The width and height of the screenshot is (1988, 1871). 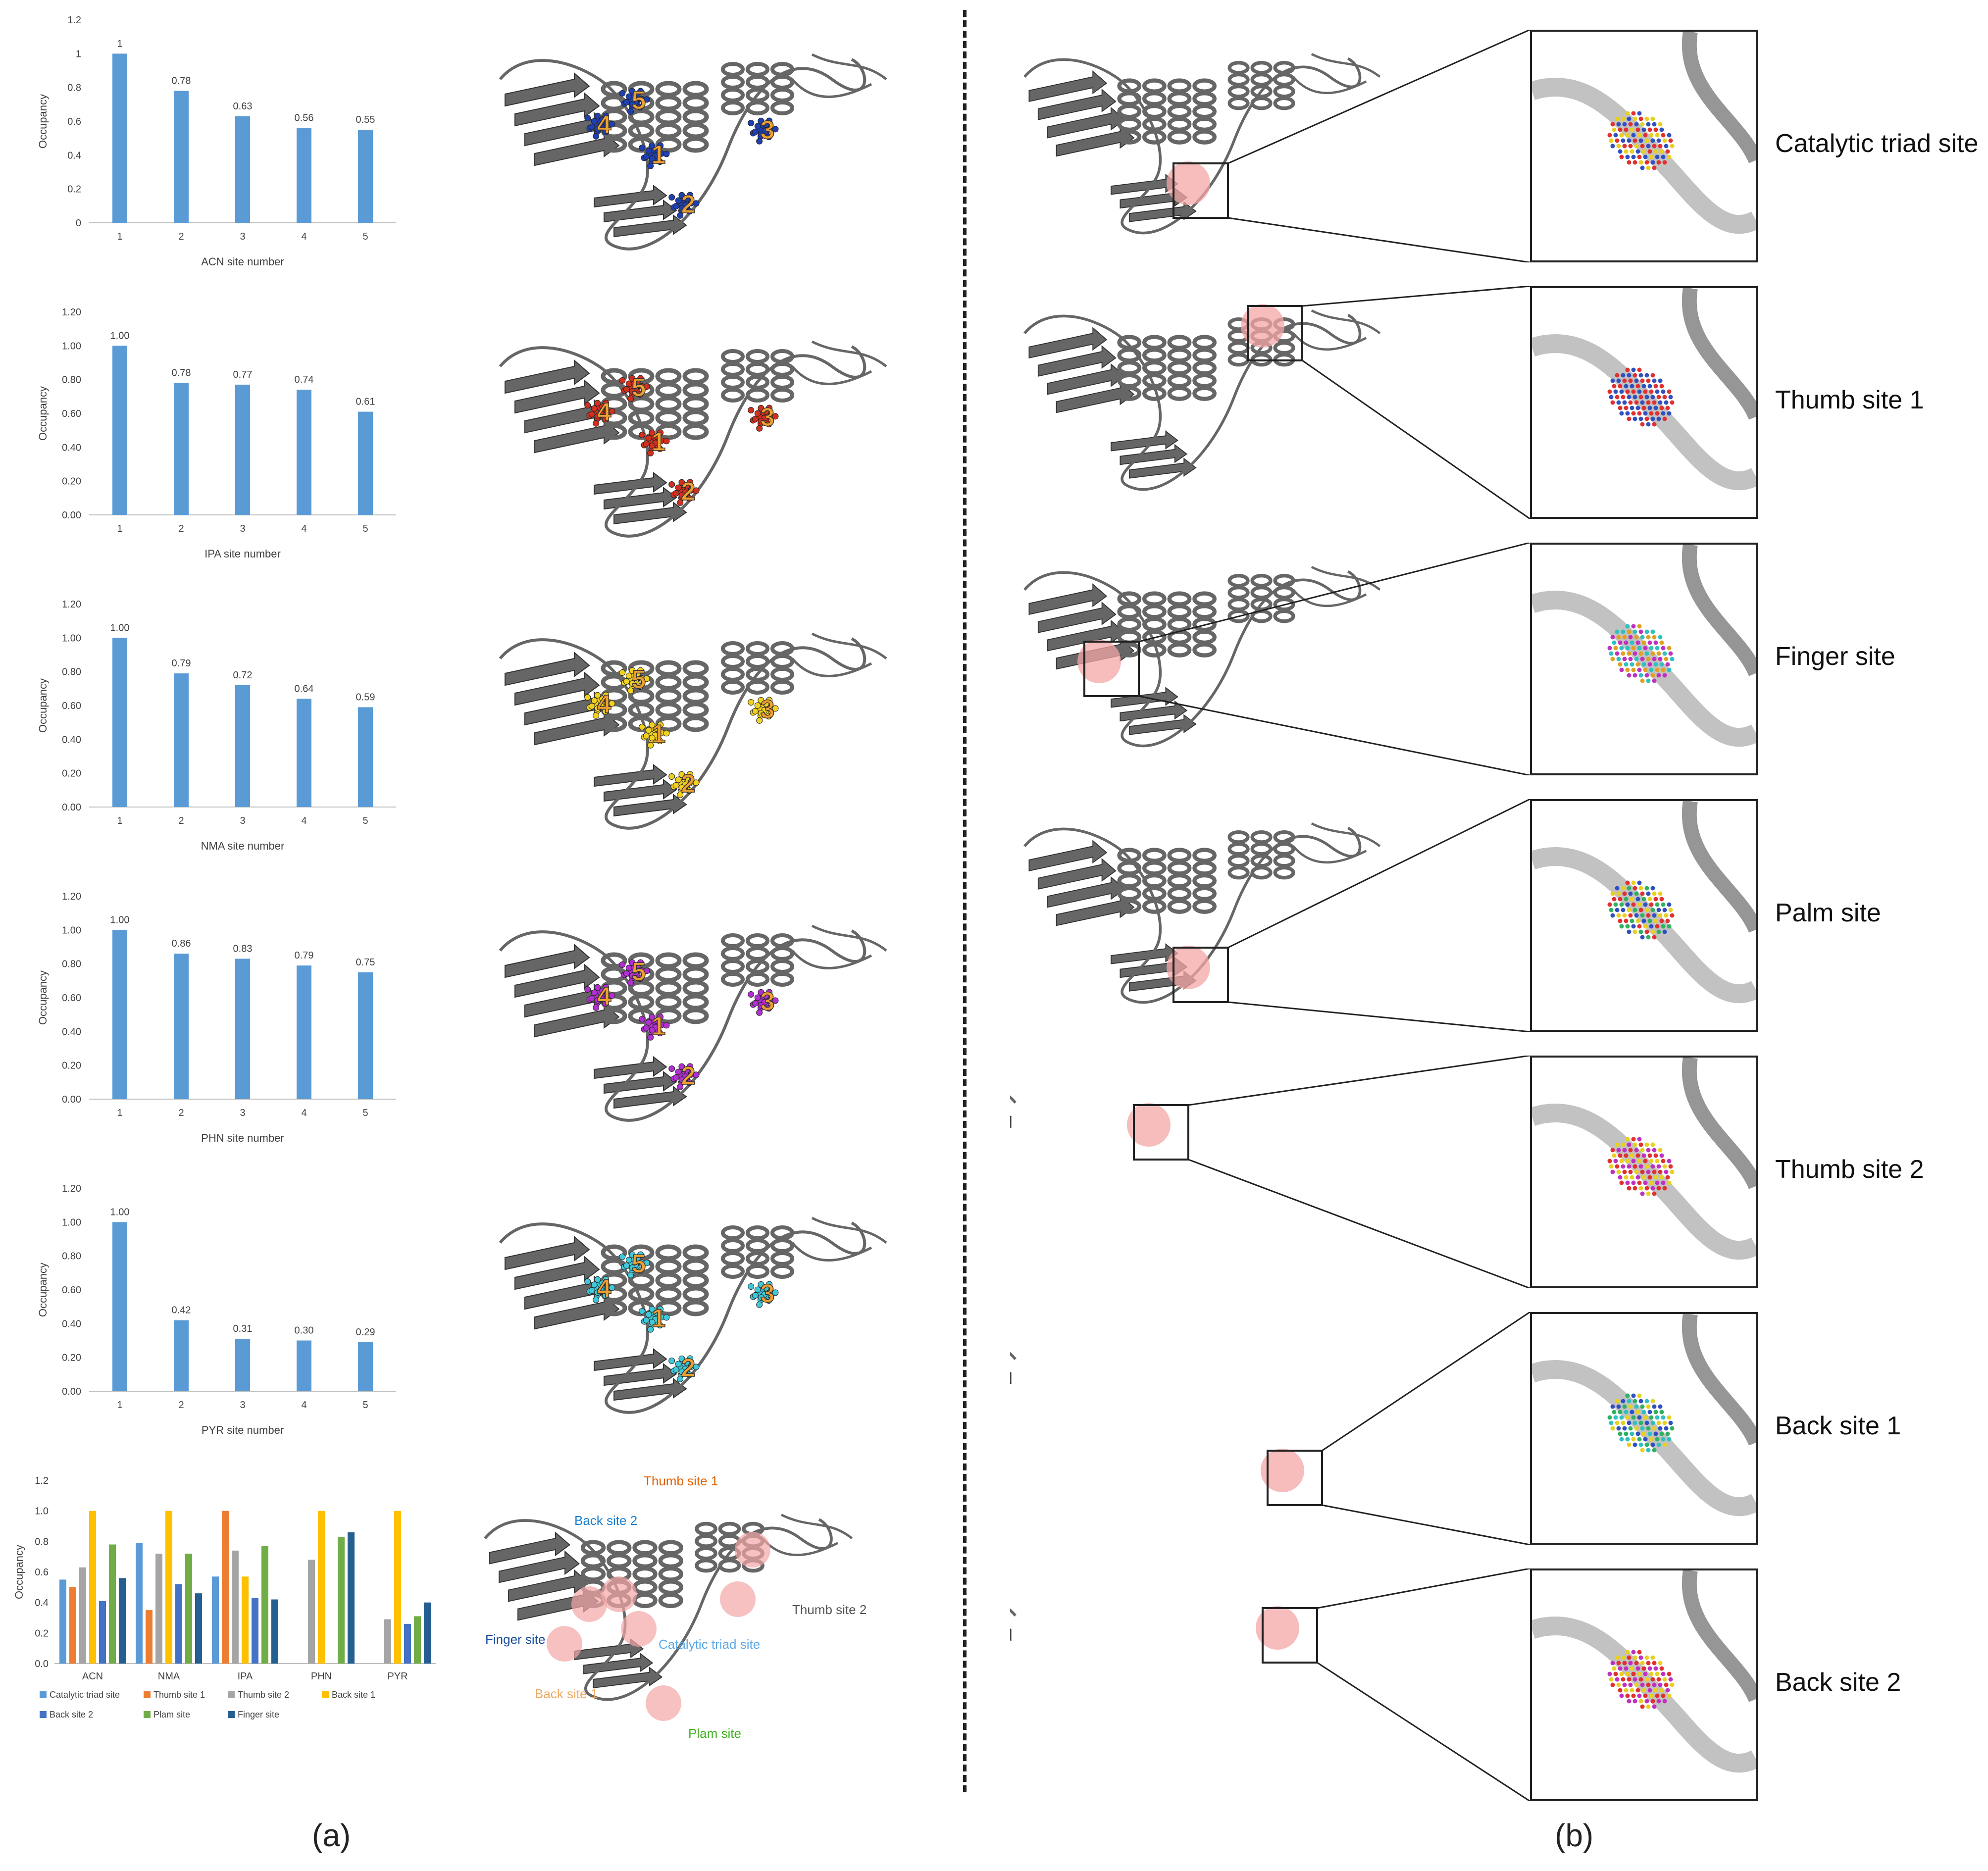 What do you see at coordinates (1644, 646) in the screenshot?
I see `inset-svg` at bounding box center [1644, 646].